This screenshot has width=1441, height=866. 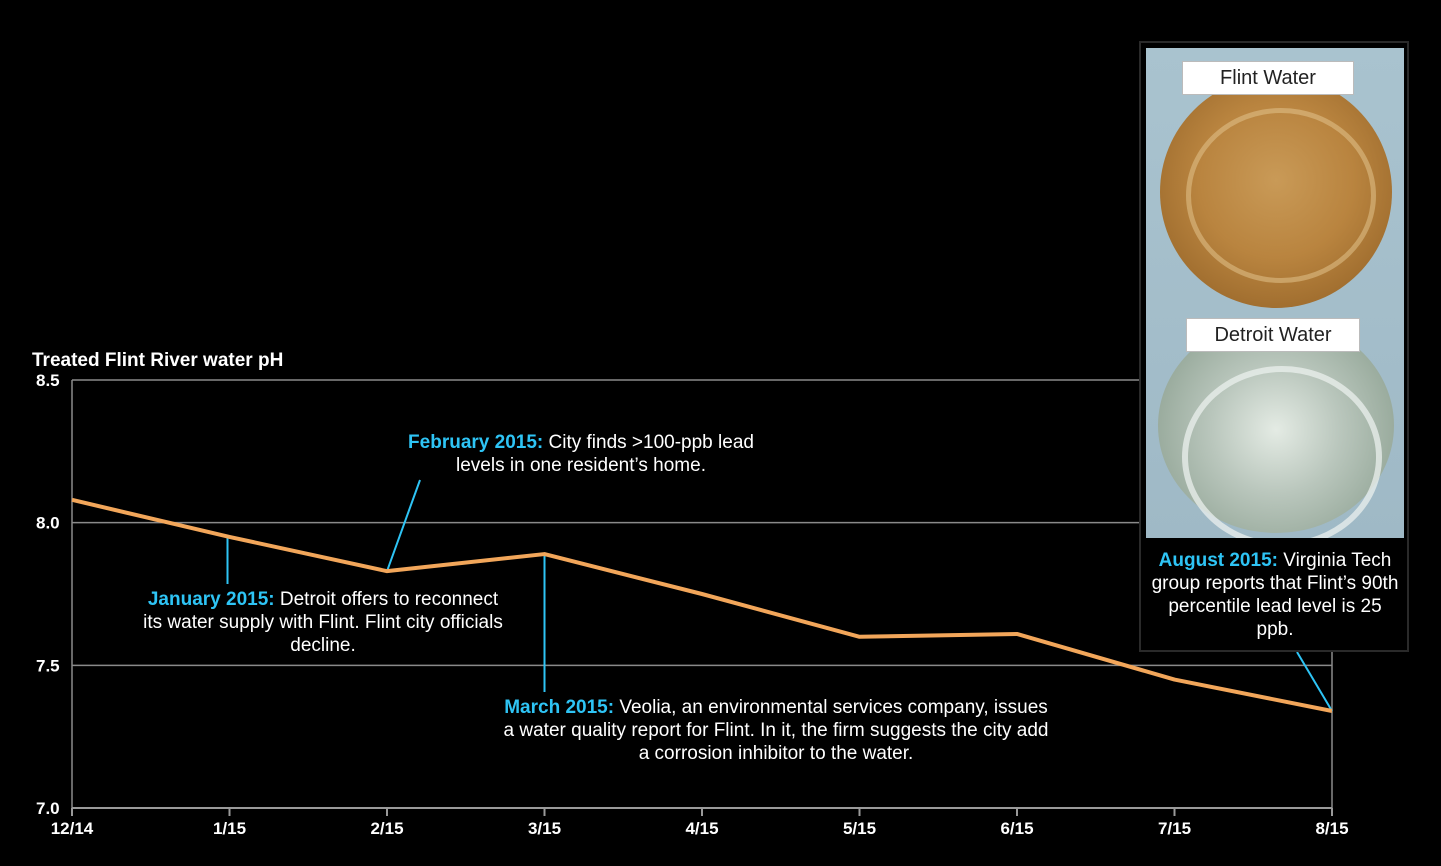 What do you see at coordinates (1016, 828) in the screenshot?
I see `x-tick-label: 6/15` at bounding box center [1016, 828].